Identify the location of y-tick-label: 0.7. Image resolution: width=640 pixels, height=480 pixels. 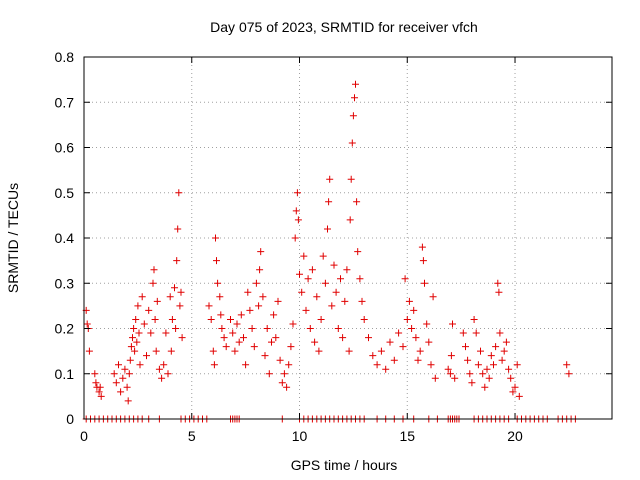
(65, 102).